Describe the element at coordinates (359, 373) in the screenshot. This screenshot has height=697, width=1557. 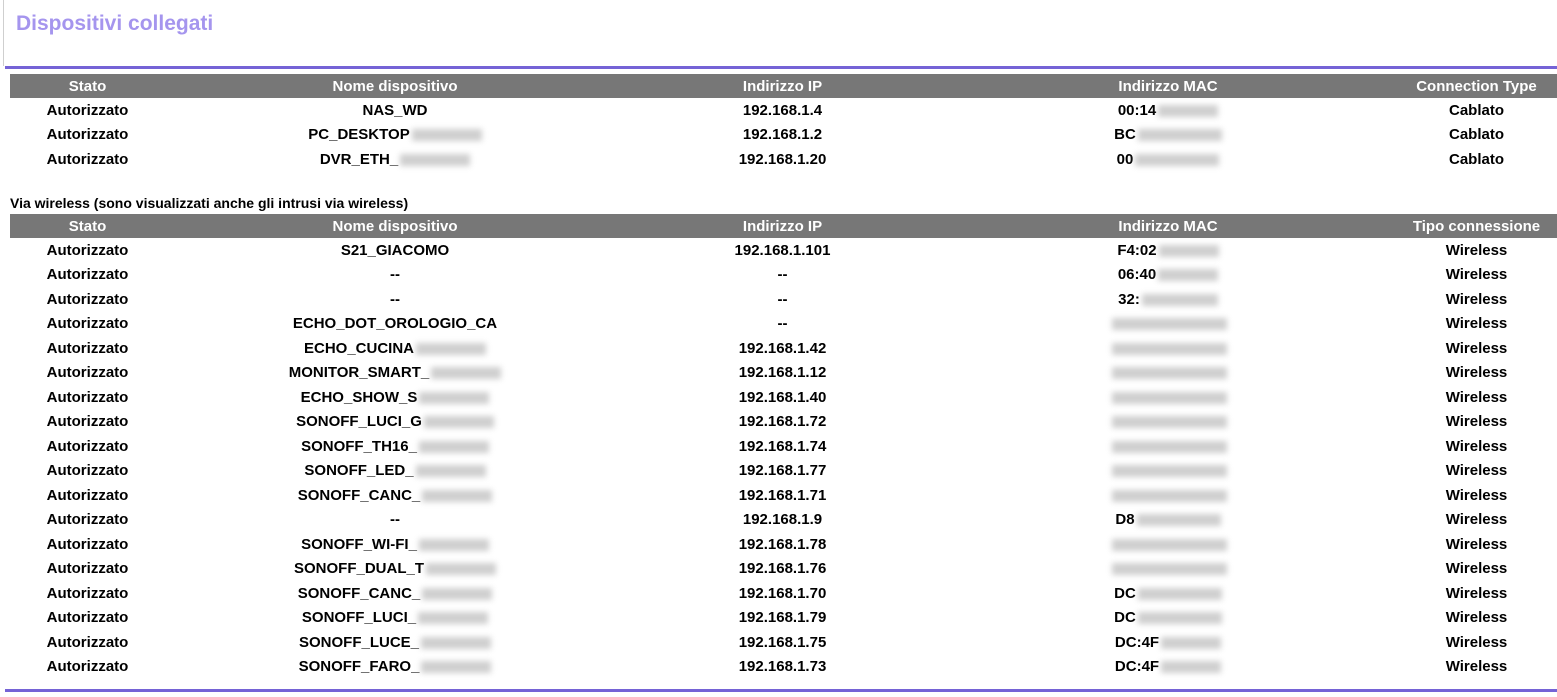
I see `device-name-text: MONITOR_SMART_` at that location.